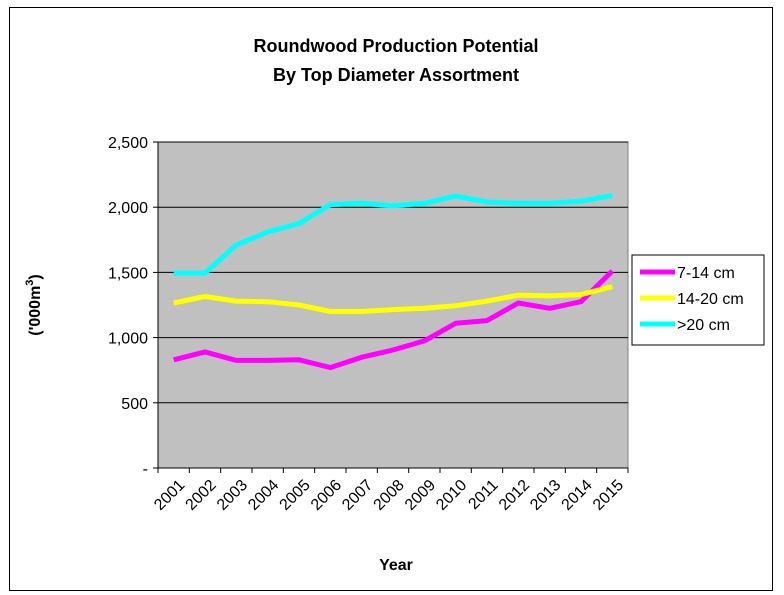  What do you see at coordinates (128, 143) in the screenshot?
I see `y-tick-label: 2,500` at bounding box center [128, 143].